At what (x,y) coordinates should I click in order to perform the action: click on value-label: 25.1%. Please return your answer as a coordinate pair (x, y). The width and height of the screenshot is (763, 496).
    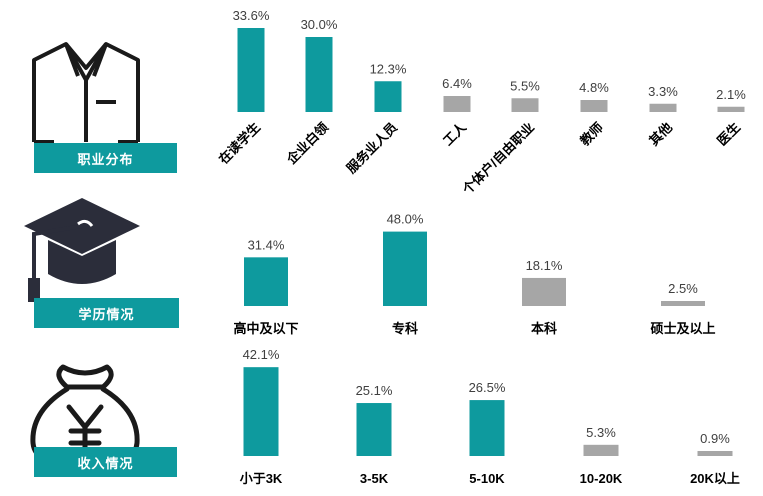
    Looking at the image, I should click on (374, 390).